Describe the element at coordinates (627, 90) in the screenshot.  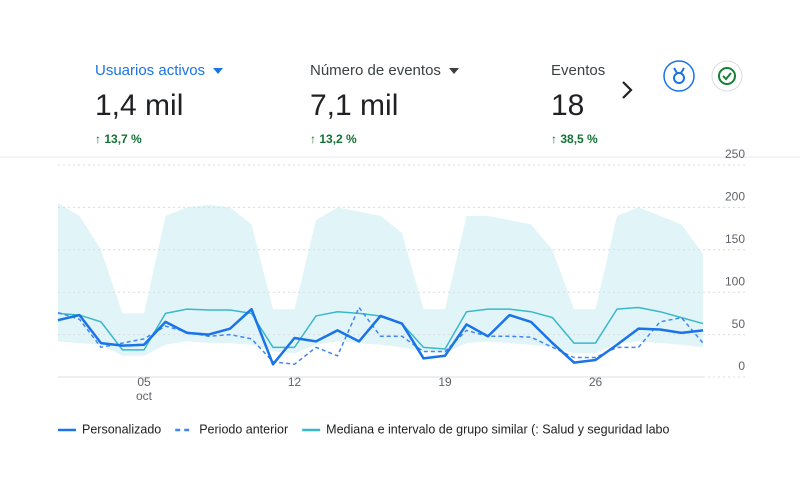
I see `next-arrow` at that location.